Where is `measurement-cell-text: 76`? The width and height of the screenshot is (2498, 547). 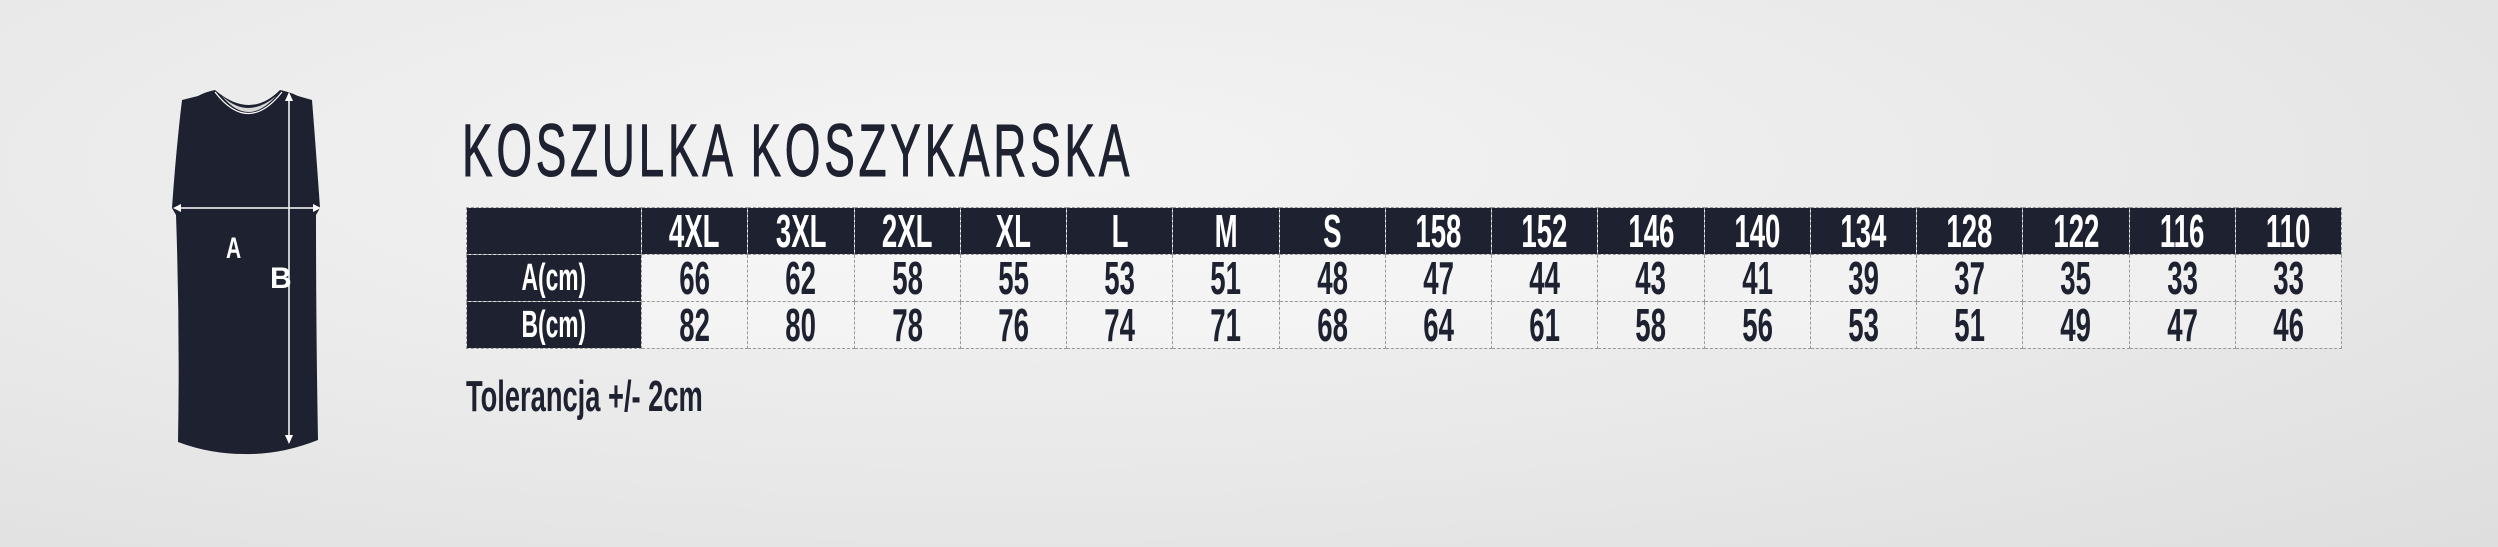 measurement-cell-text: 76 is located at coordinates (1013, 325).